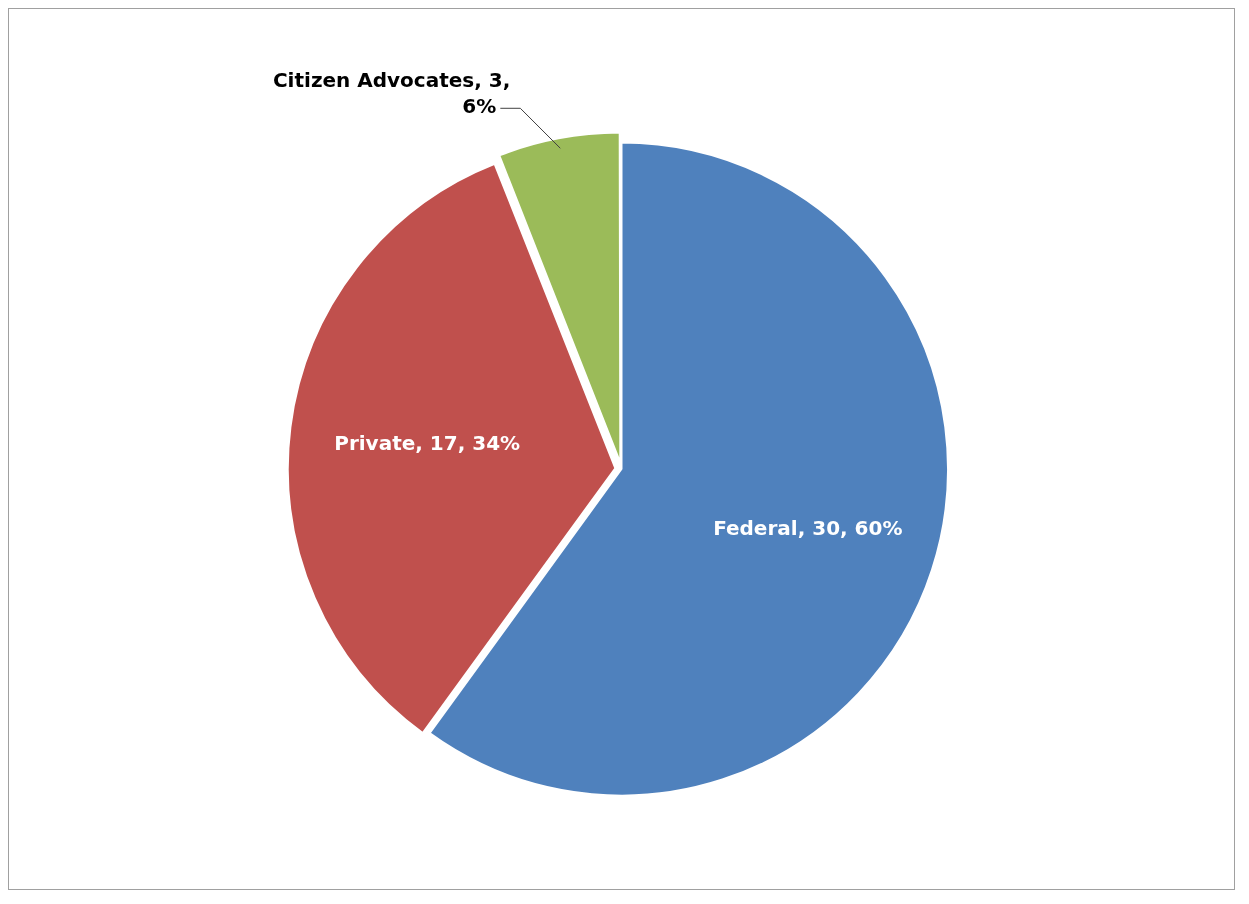 The width and height of the screenshot is (1249, 904). Describe the element at coordinates (427, 442) in the screenshot. I see `slice-label: Private, 17, 34%` at that location.